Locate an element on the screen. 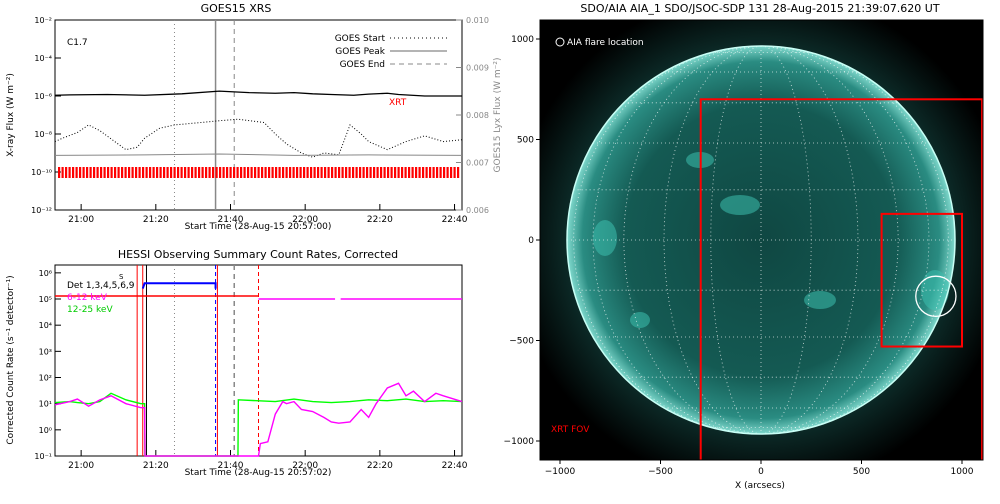 Image resolution: width=1000 pixels, height=504 pixels. aia-x-tick-label: 0 is located at coordinates (761, 472).